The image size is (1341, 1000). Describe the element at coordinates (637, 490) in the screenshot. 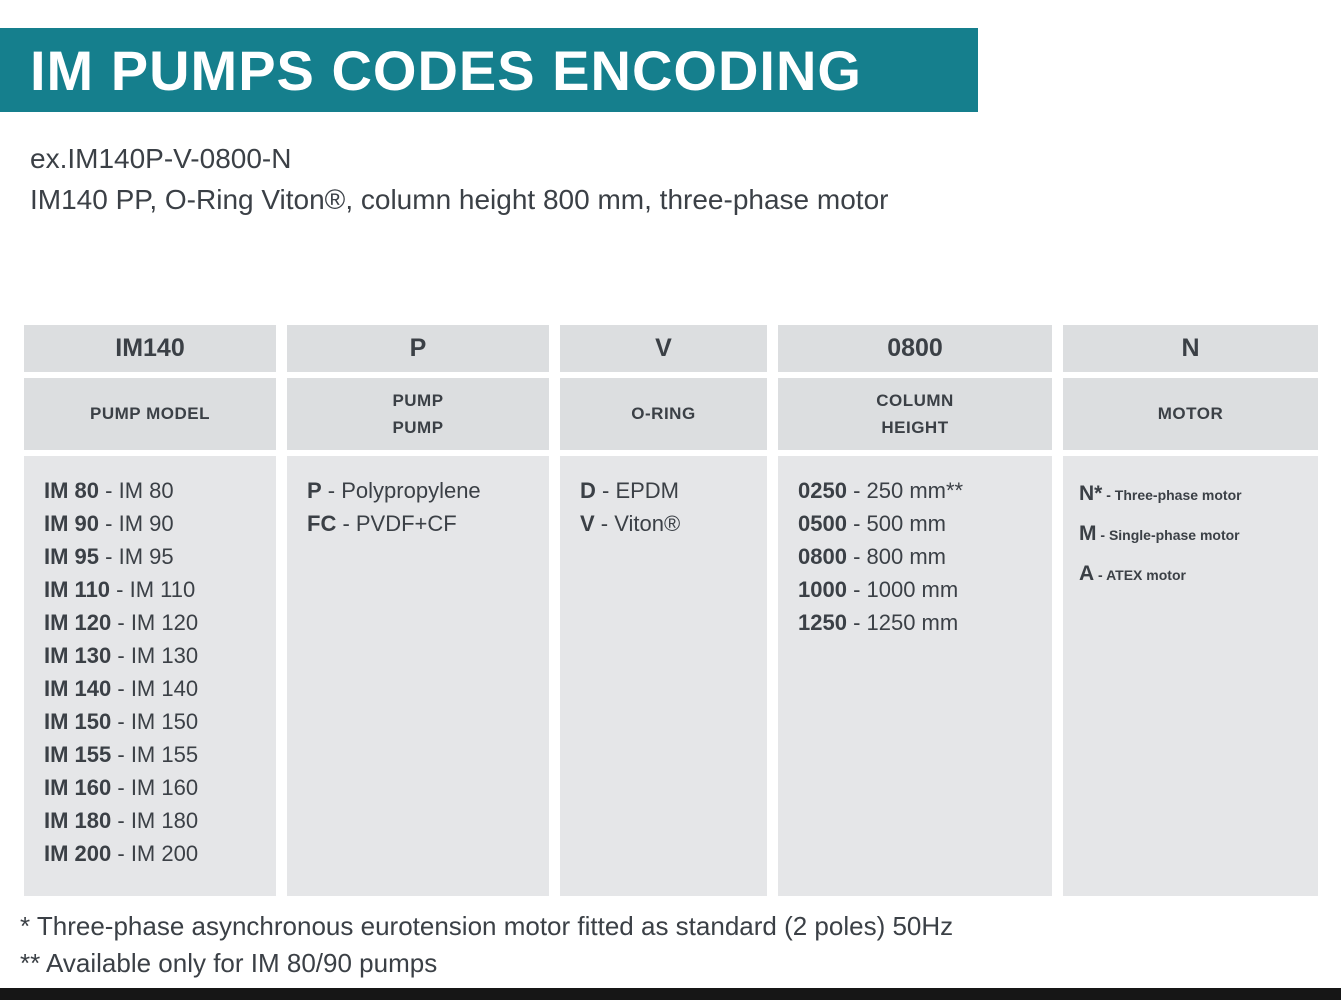

I see `entry-desc: - EPDM` at that location.